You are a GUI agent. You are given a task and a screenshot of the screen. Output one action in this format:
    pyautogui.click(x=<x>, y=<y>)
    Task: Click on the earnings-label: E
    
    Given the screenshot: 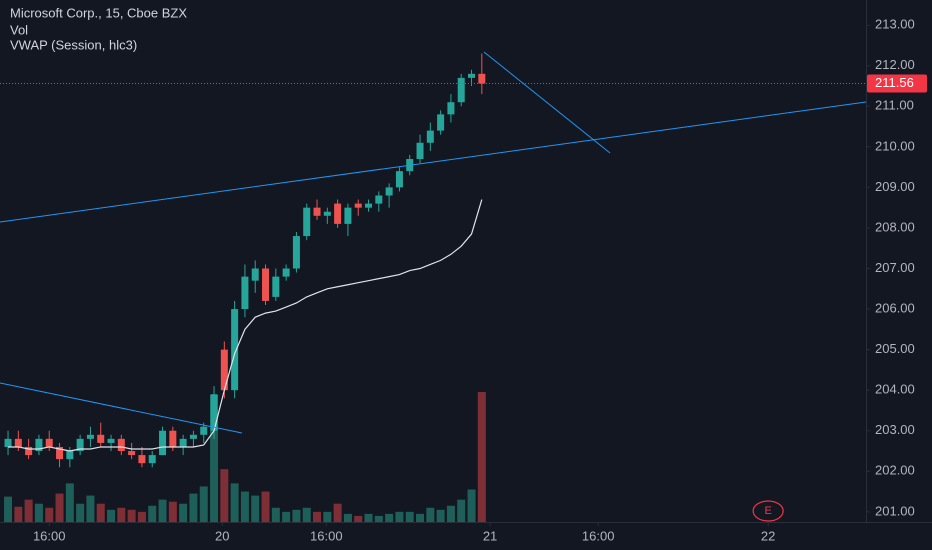 What is the action you would take?
    pyautogui.click(x=767, y=511)
    